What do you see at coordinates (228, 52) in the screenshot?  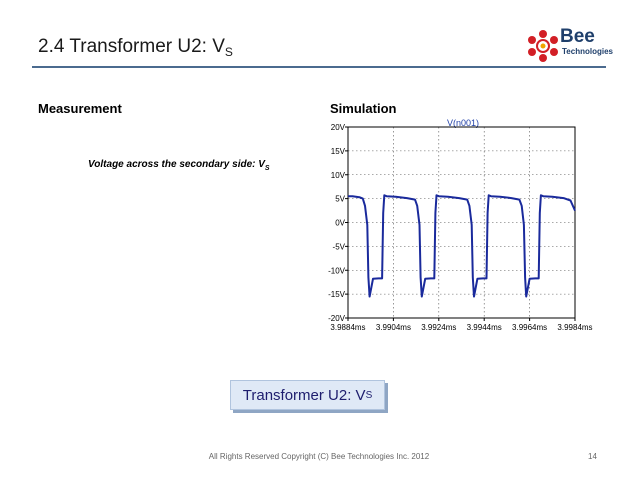 I see `slide-title-subscript: S` at bounding box center [228, 52].